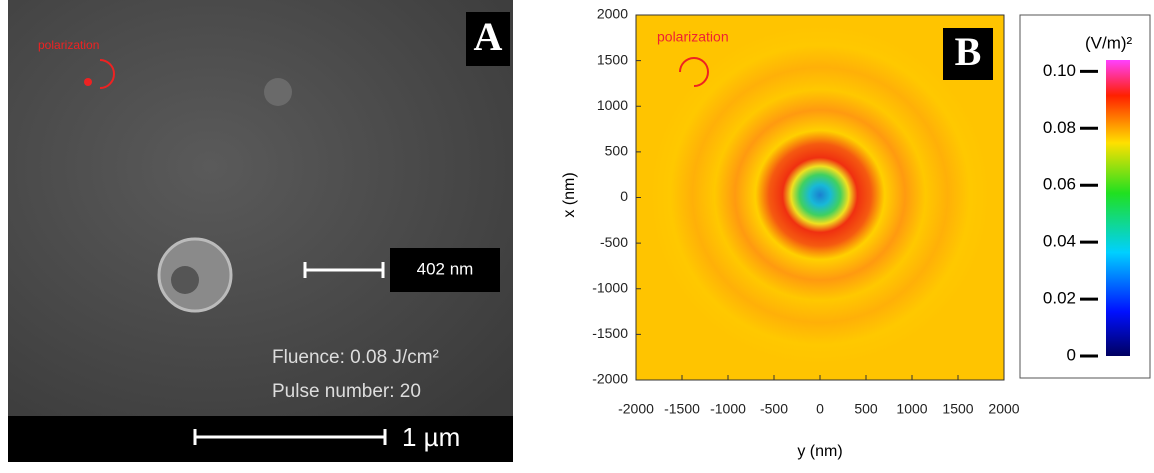  What do you see at coordinates (612, 59) in the screenshot?
I see `y-tick-label: 1500` at bounding box center [612, 59].